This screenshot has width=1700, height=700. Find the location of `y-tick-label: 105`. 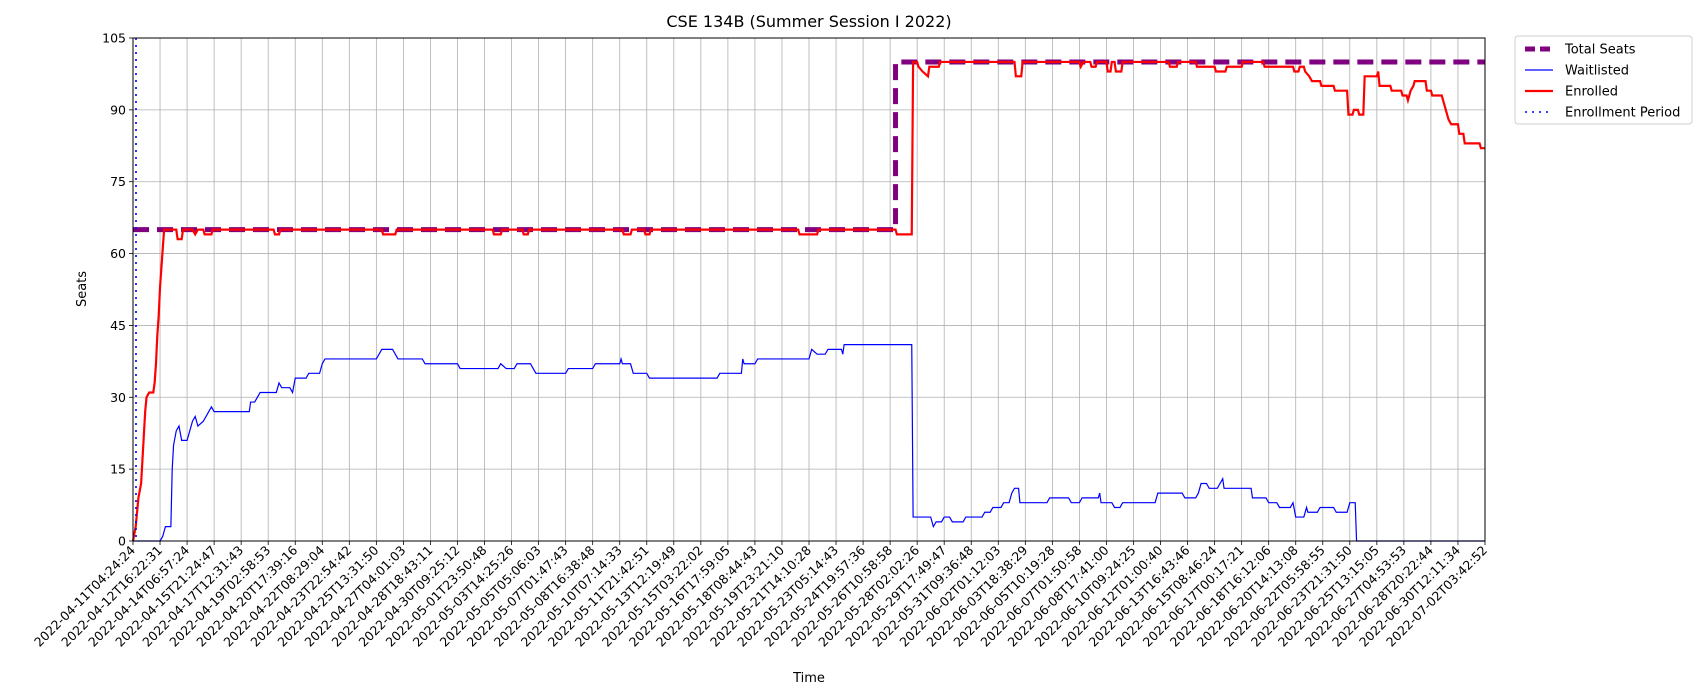

y-tick-label: 105 is located at coordinates (114, 38).